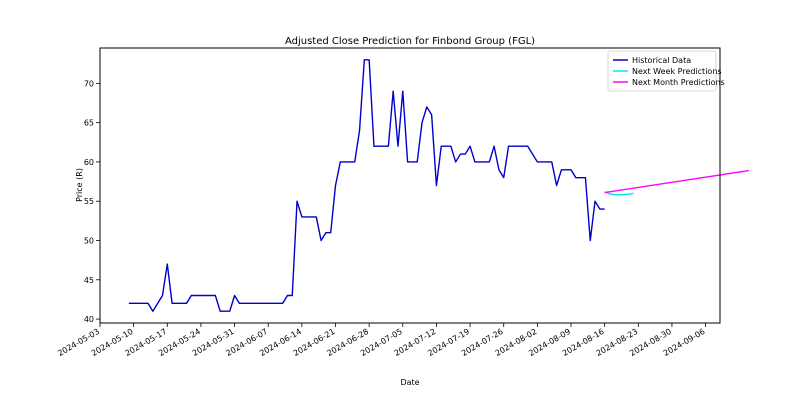 The image size is (800, 400). I want to click on y-tick-label: 55, so click(89, 201).